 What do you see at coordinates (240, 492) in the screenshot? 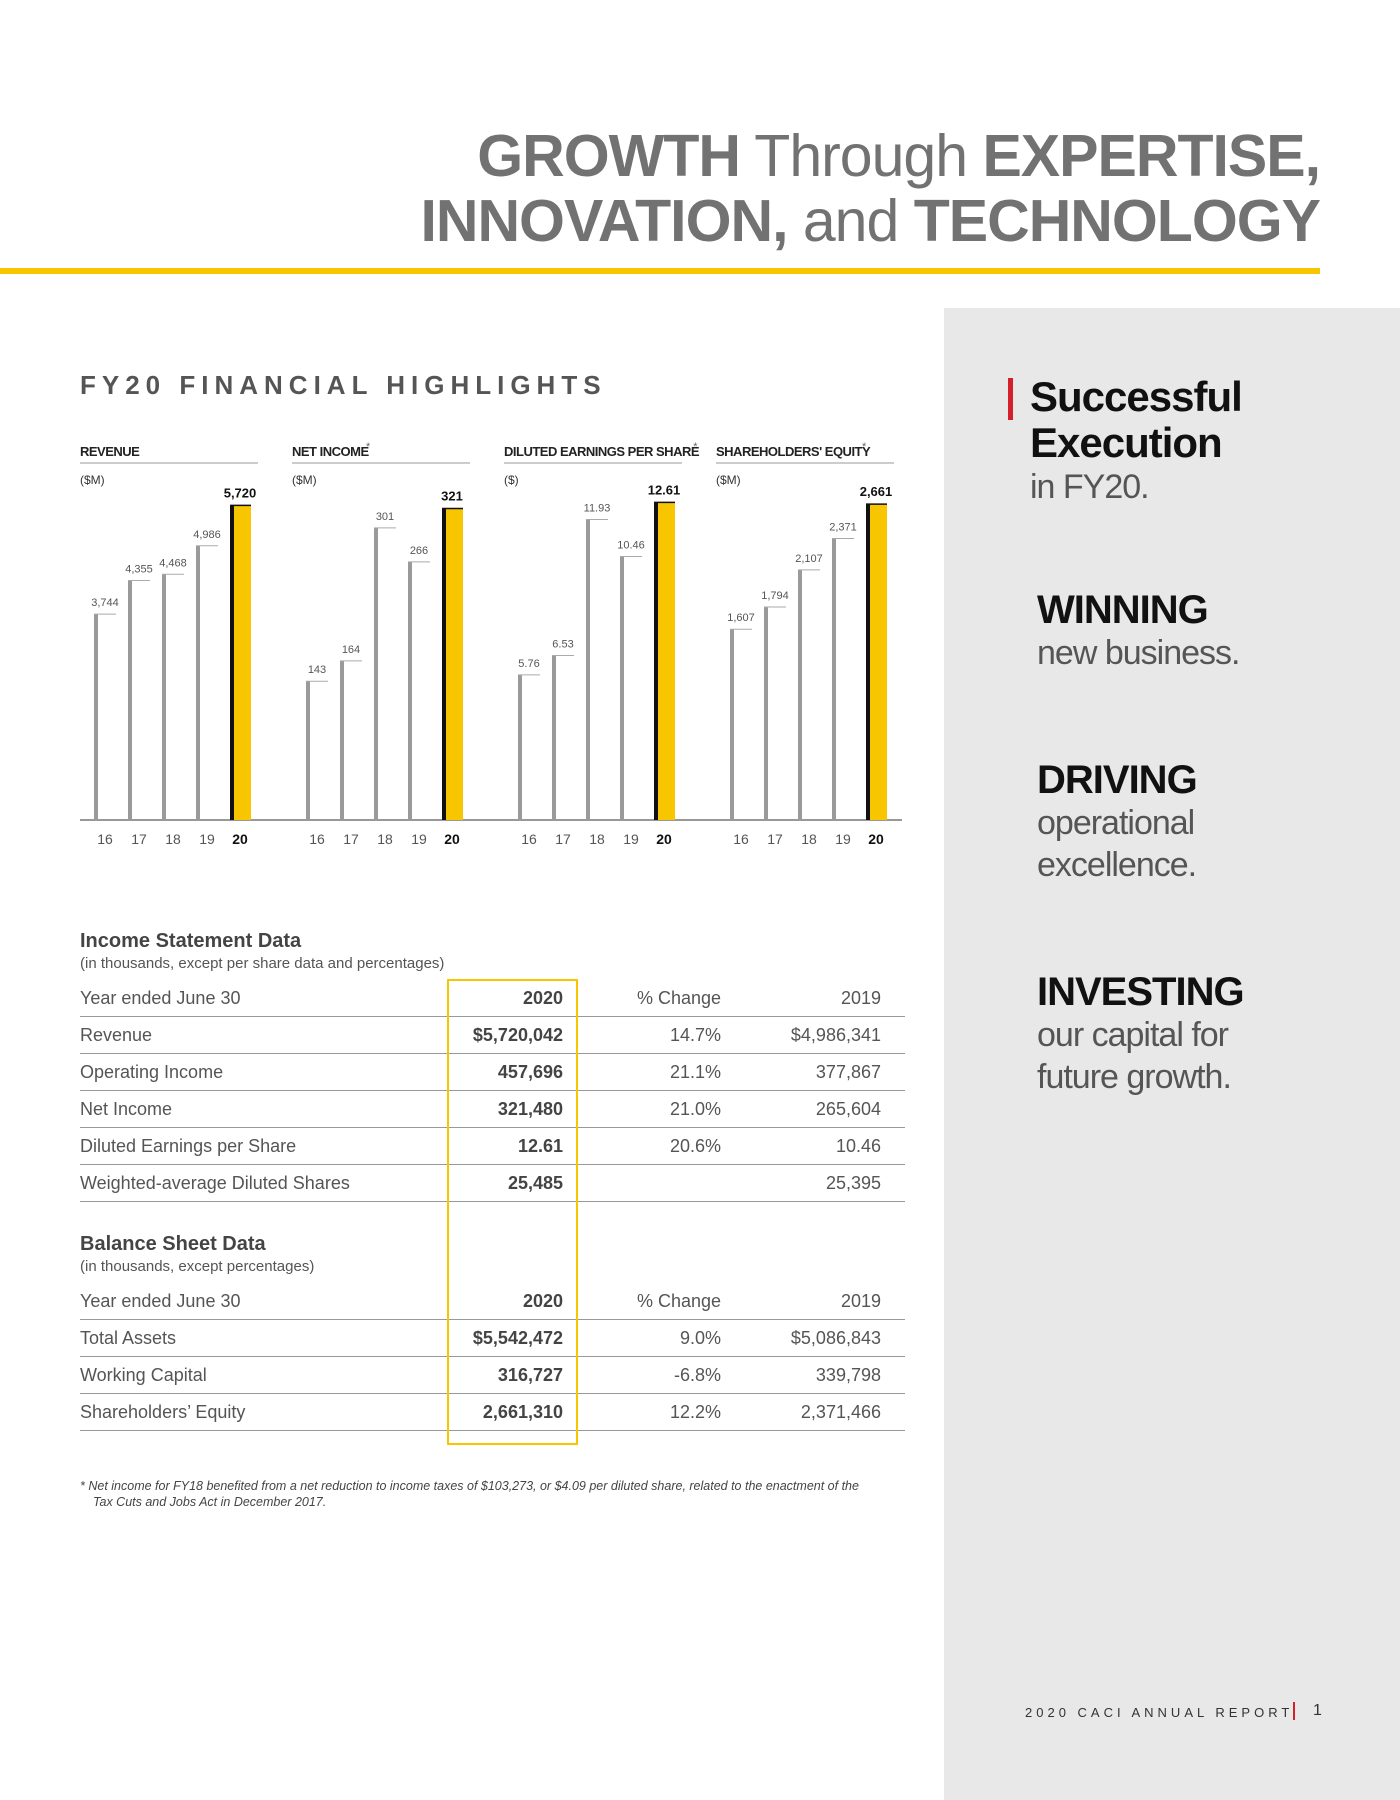
I see `data-label: 5,720` at bounding box center [240, 492].